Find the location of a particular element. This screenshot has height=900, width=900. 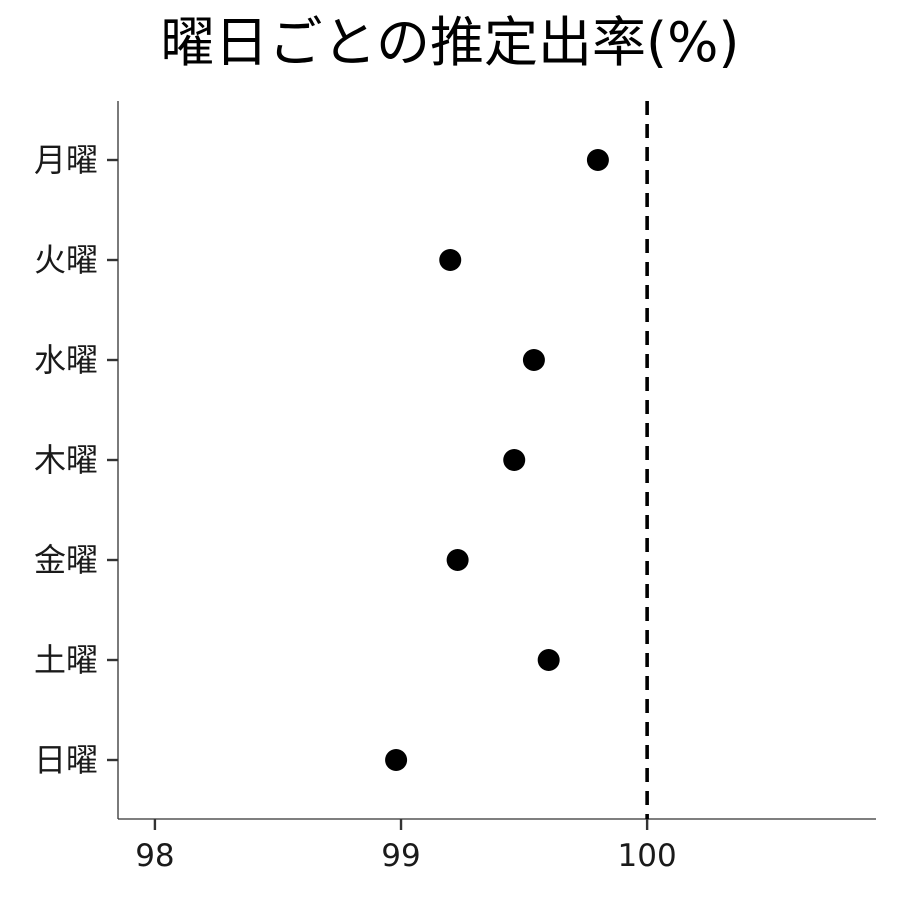

x-tick-label: 99 is located at coordinates (400, 856).